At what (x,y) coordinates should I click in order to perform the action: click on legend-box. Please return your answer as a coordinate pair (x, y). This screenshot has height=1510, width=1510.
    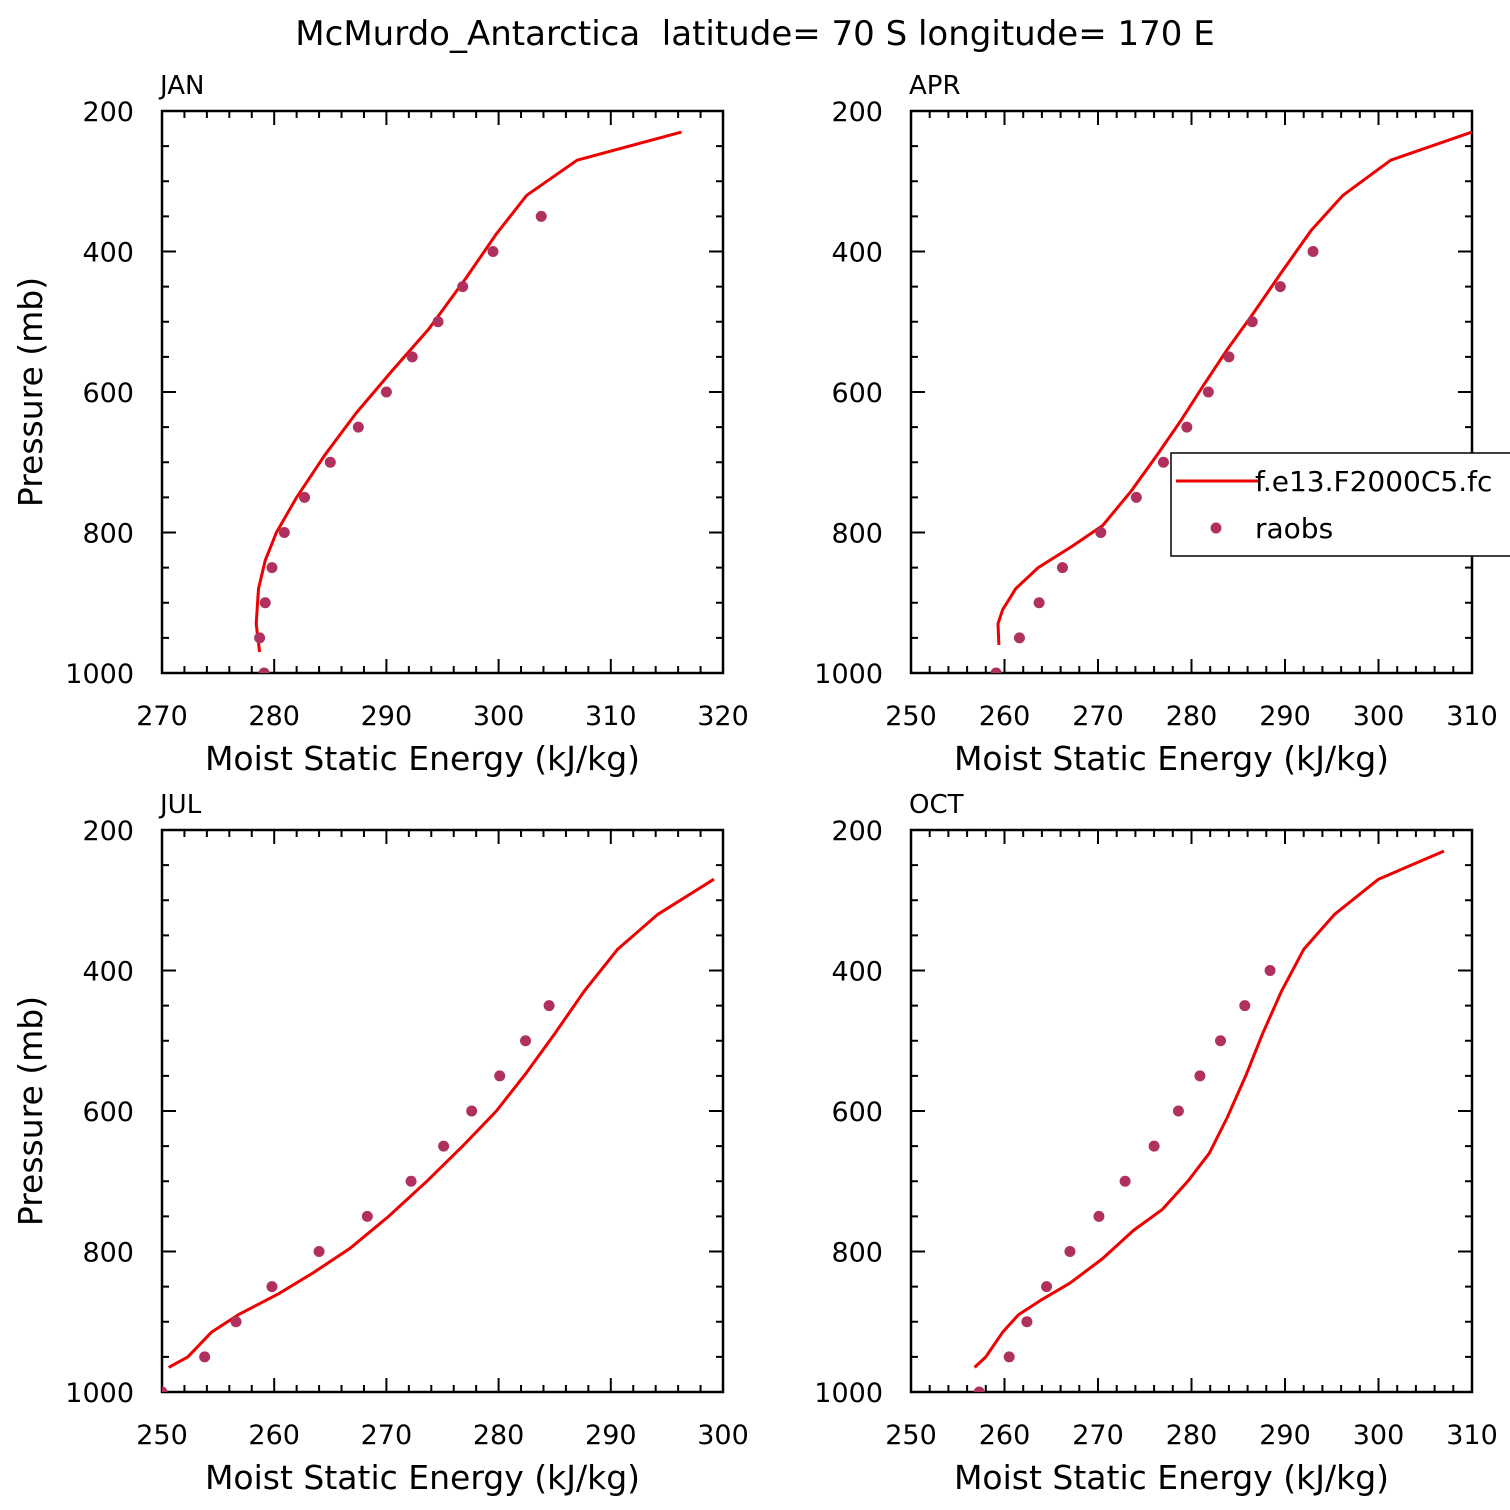
    Looking at the image, I should click on (1340, 504).